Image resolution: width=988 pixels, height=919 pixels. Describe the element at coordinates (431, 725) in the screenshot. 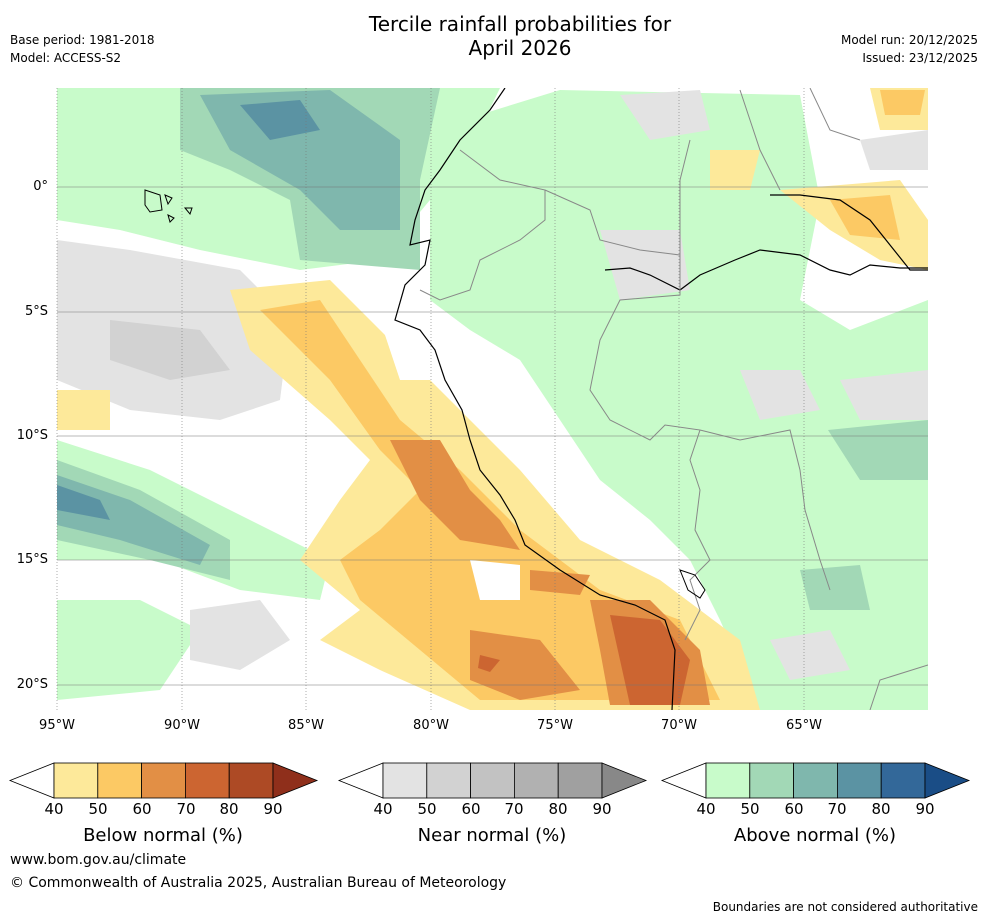

I see `lon-label: 80°W` at that location.